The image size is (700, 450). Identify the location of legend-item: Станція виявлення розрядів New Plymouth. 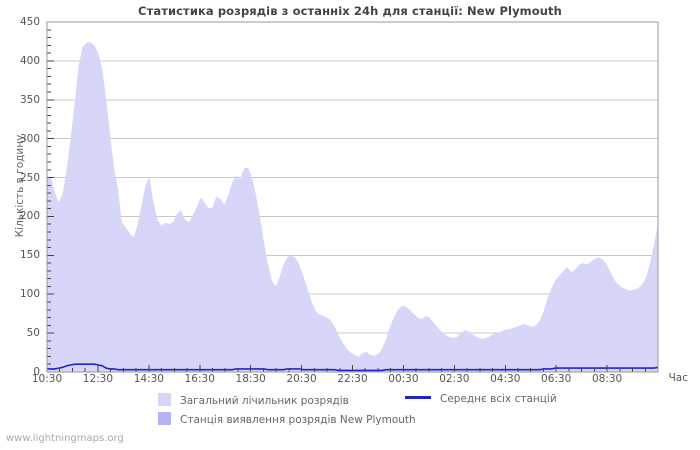
(287, 419).